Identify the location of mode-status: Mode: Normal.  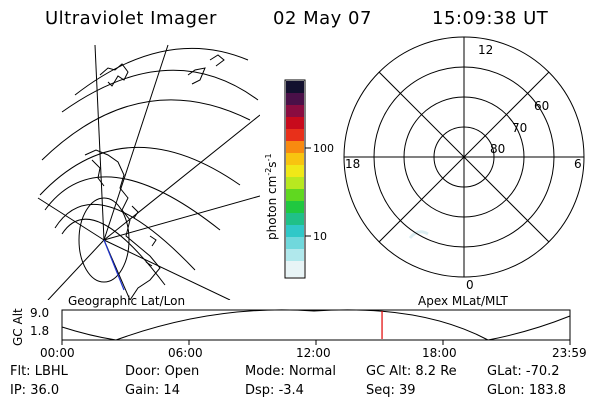
(290, 371).